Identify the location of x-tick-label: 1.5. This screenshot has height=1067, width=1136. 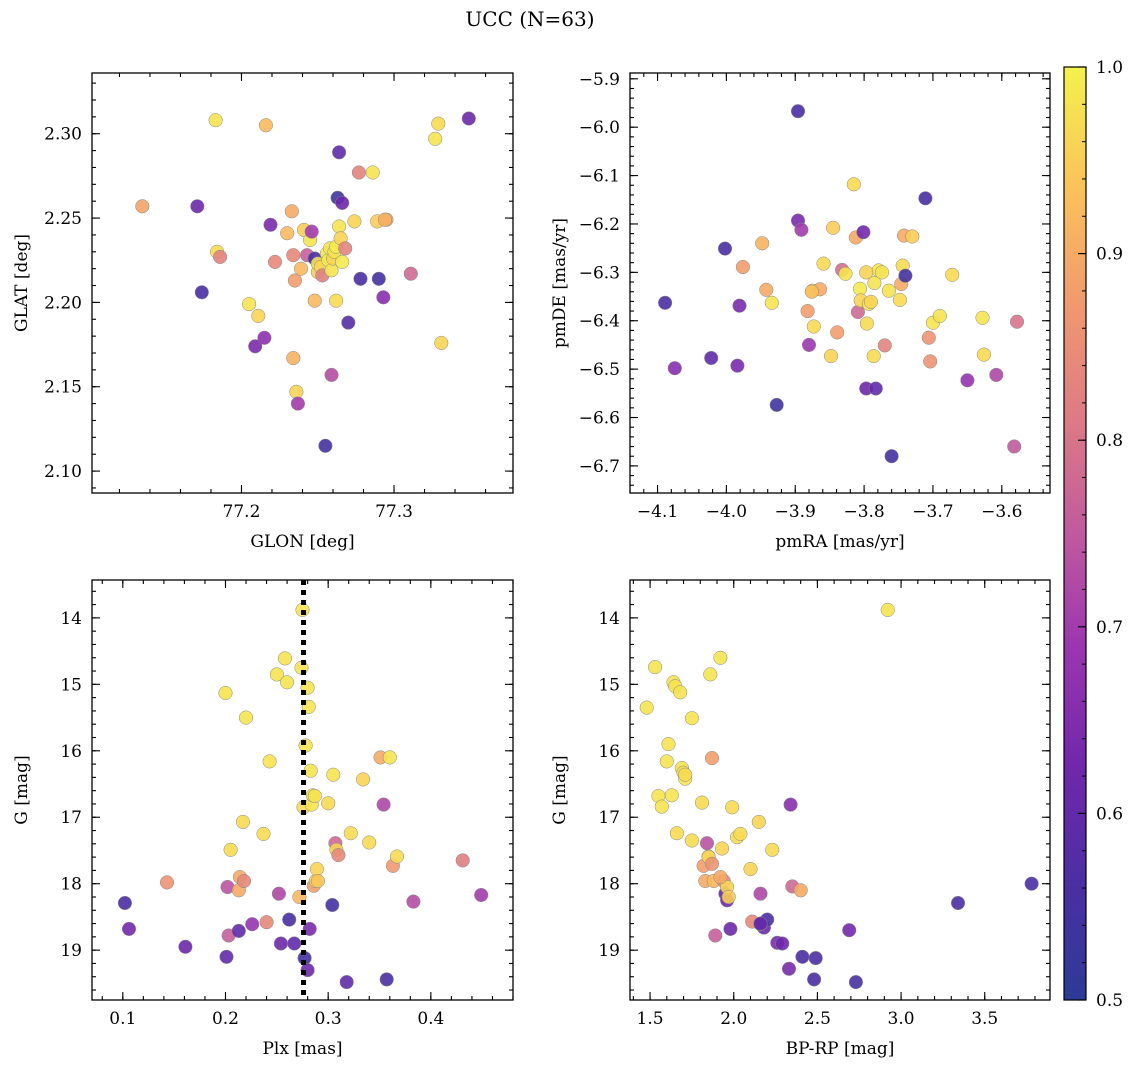
(650, 1019).